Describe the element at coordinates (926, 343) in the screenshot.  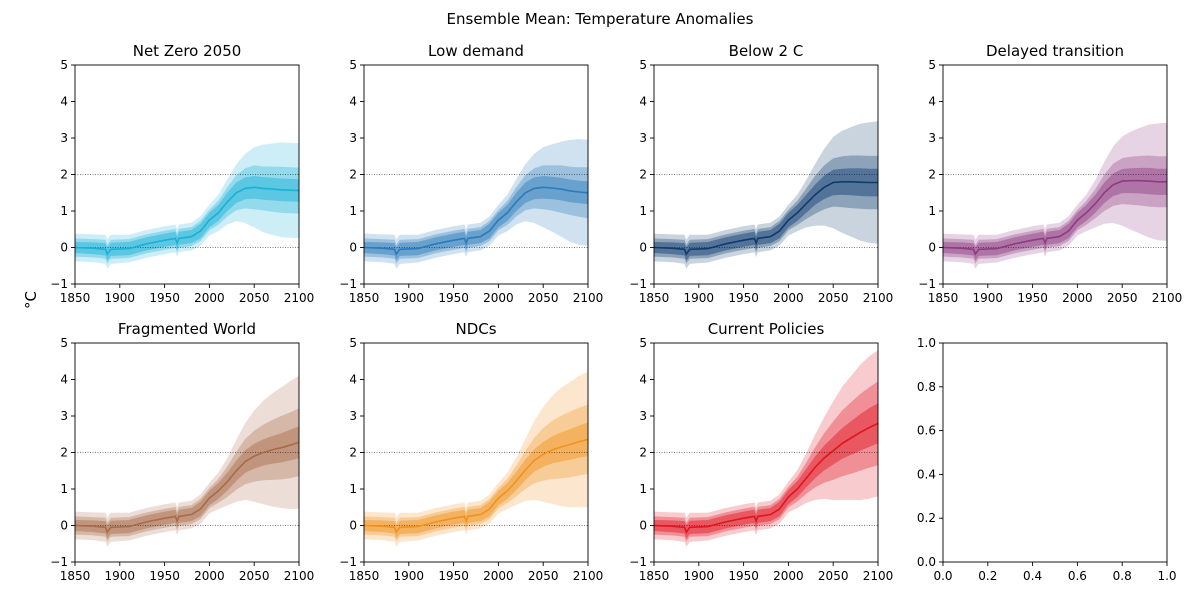
I see `y-tick-label: 1.0` at that location.